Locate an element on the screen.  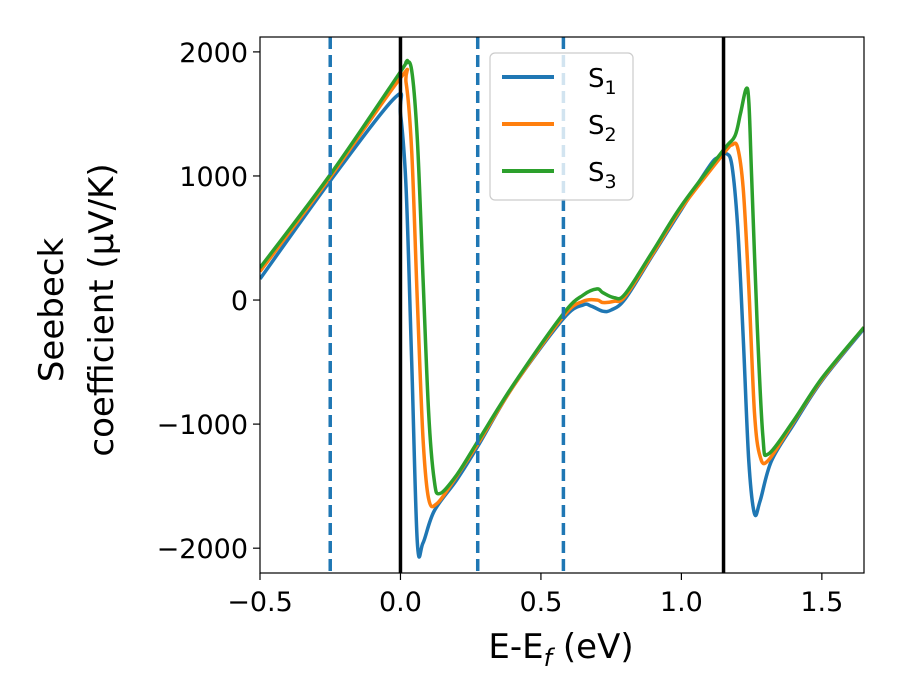
y-axis-label-line1: Seebeck is located at coordinates (52, 310).